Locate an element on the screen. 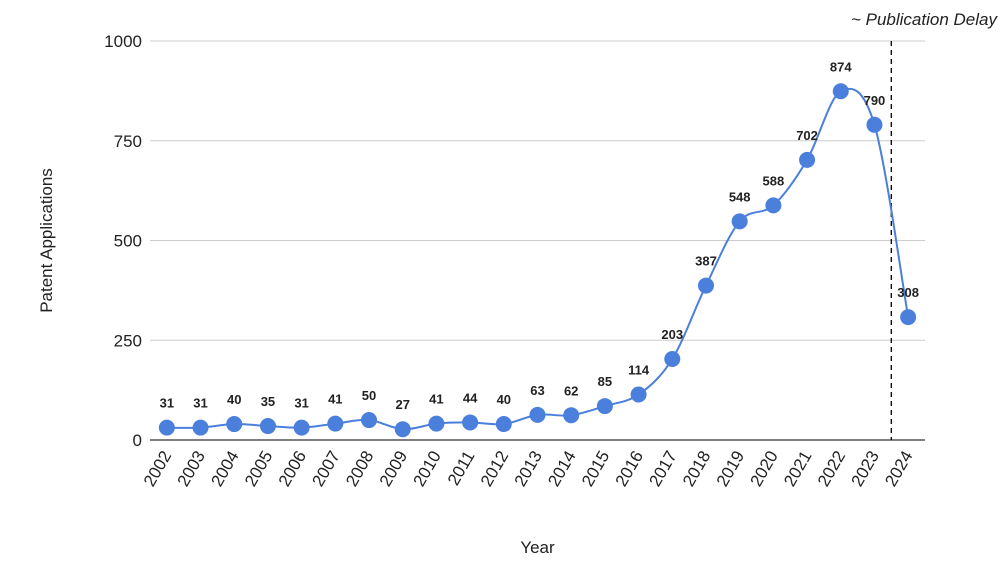 The width and height of the screenshot is (1003, 571). data-label: 50 is located at coordinates (369, 395).